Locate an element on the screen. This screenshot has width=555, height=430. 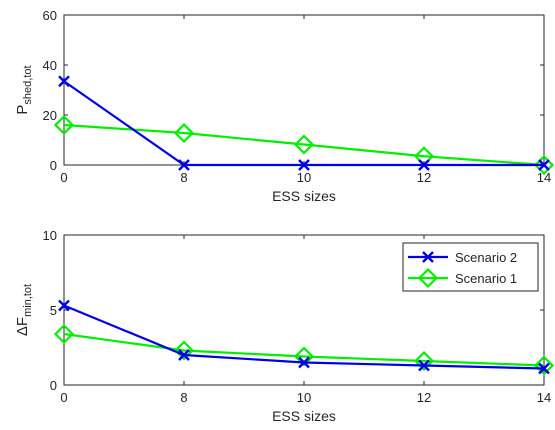
y-axis-label-main: P is located at coordinates (22, 110).